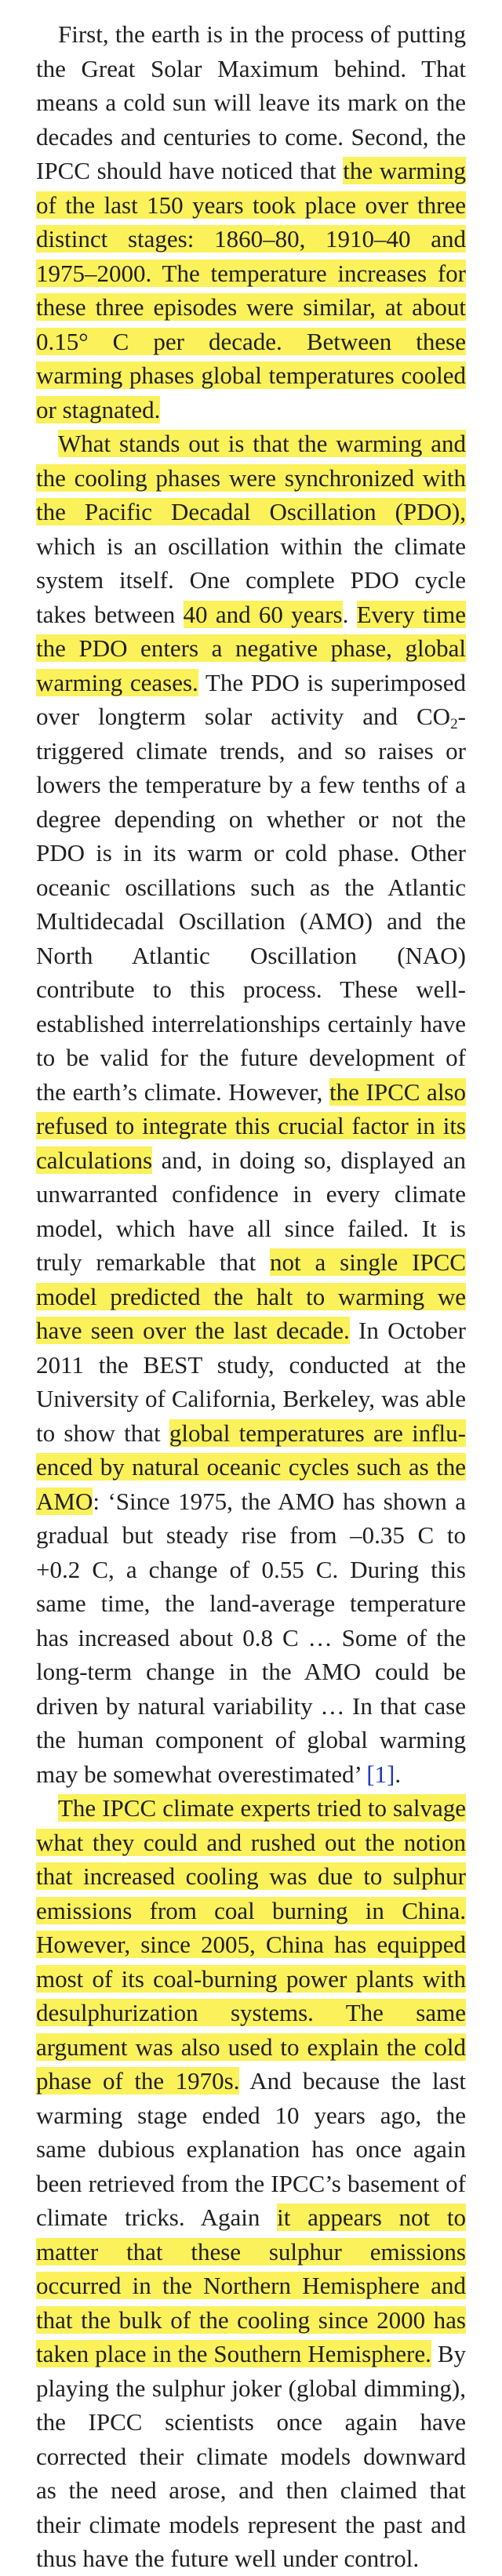 The width and height of the screenshot is (502, 2576). I want to click on highlighted-text: 40 and 60 years, so click(263, 614).